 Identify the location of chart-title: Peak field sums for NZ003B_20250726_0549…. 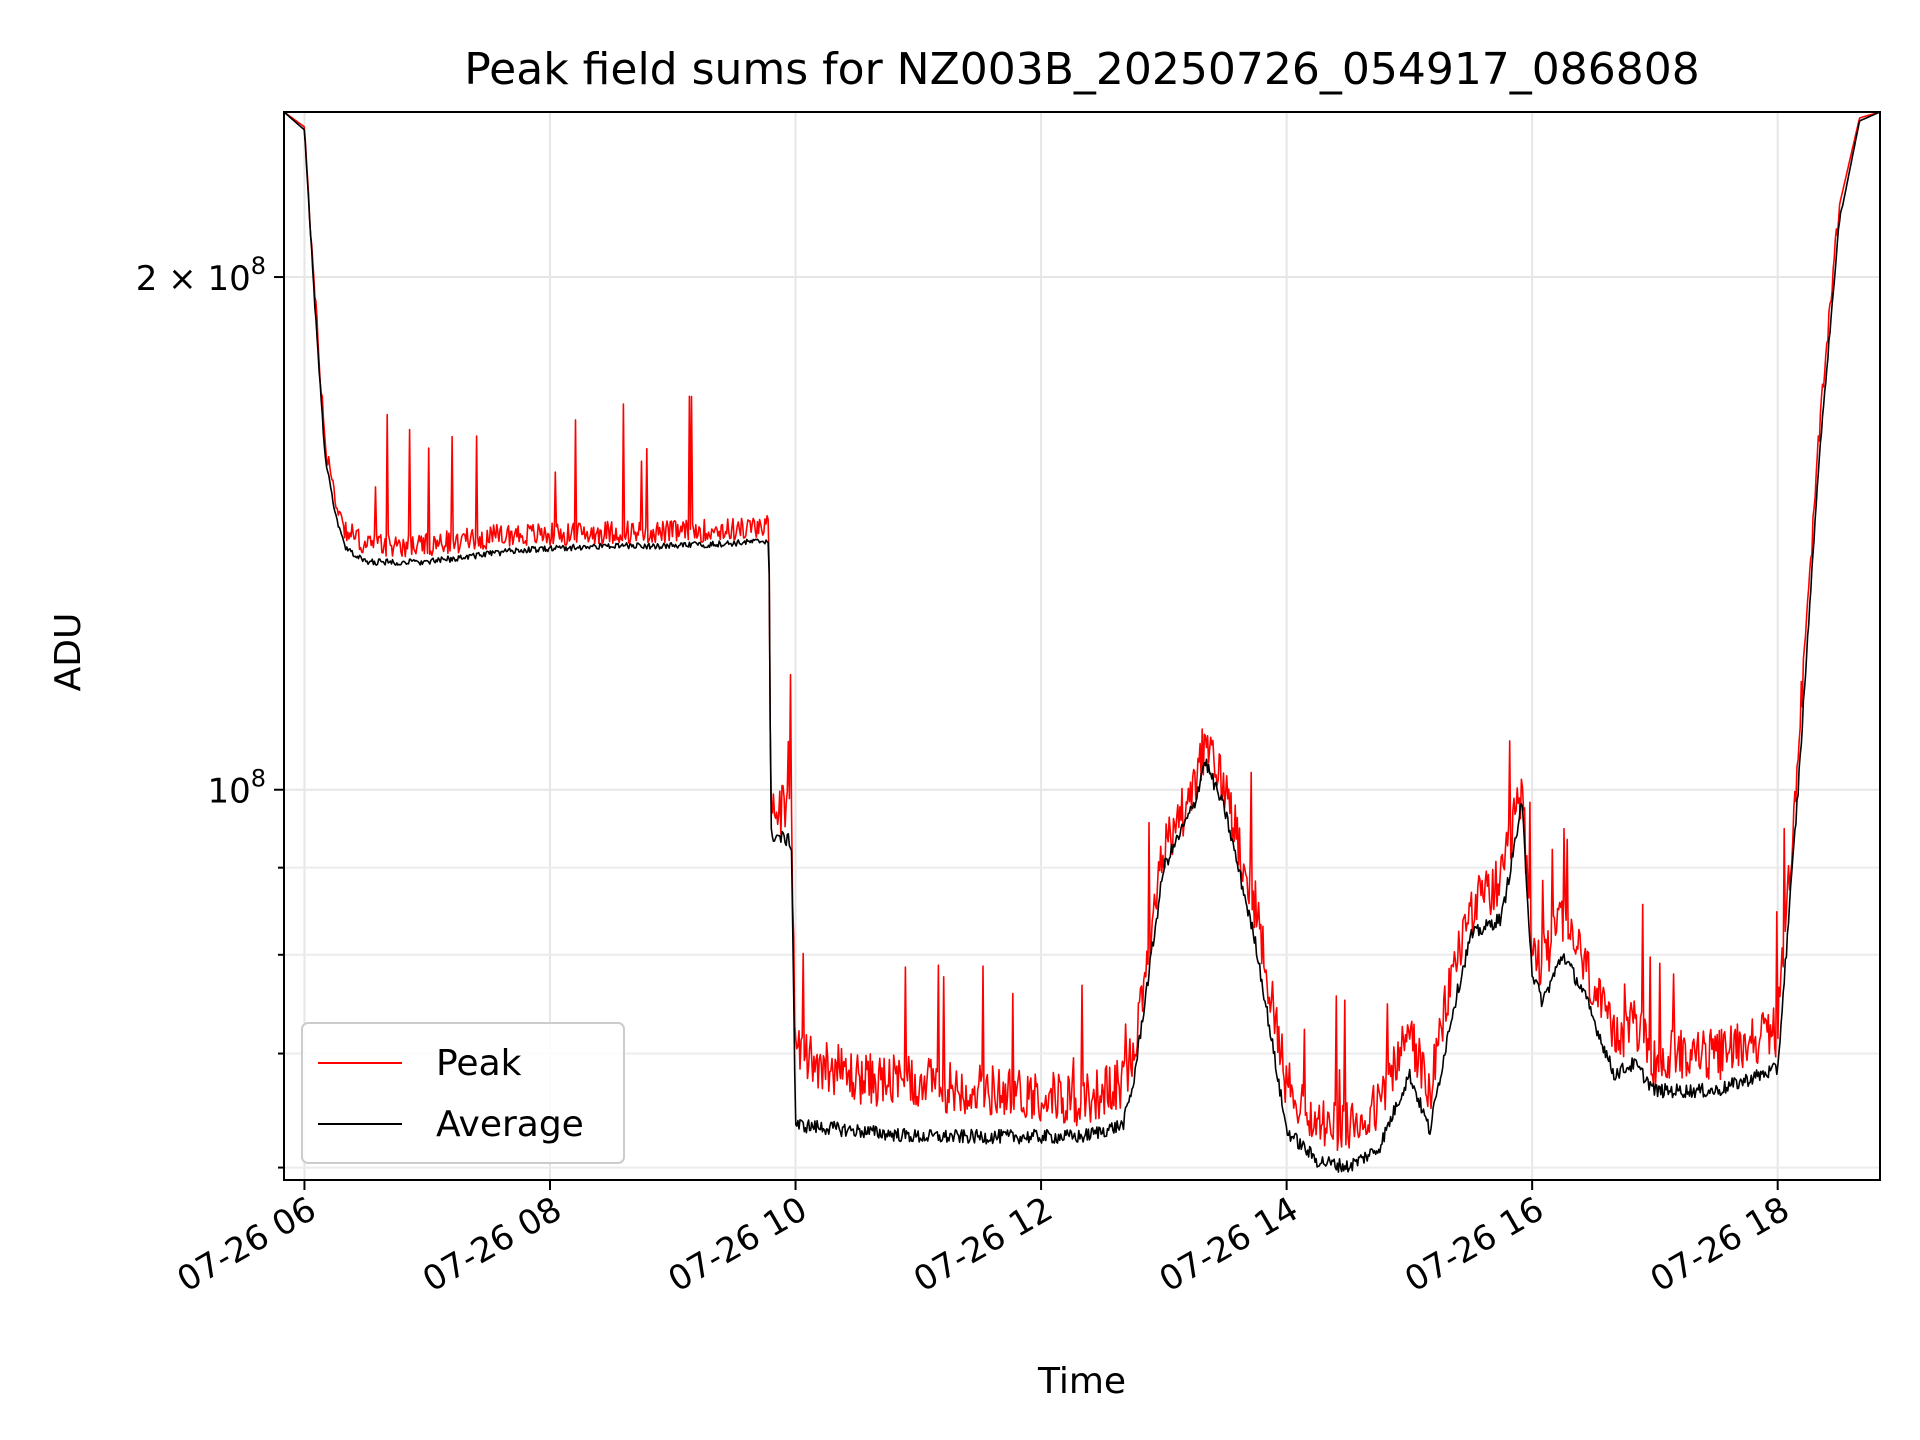
(1082, 69).